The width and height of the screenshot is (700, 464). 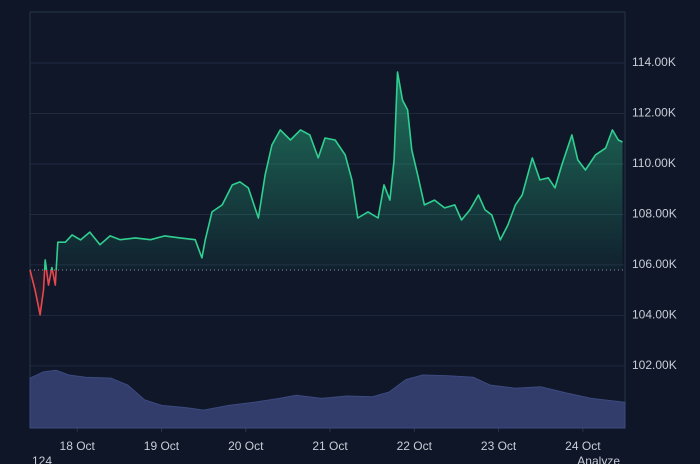 What do you see at coordinates (654, 264) in the screenshot?
I see `y-tick-label: 106.00K` at bounding box center [654, 264].